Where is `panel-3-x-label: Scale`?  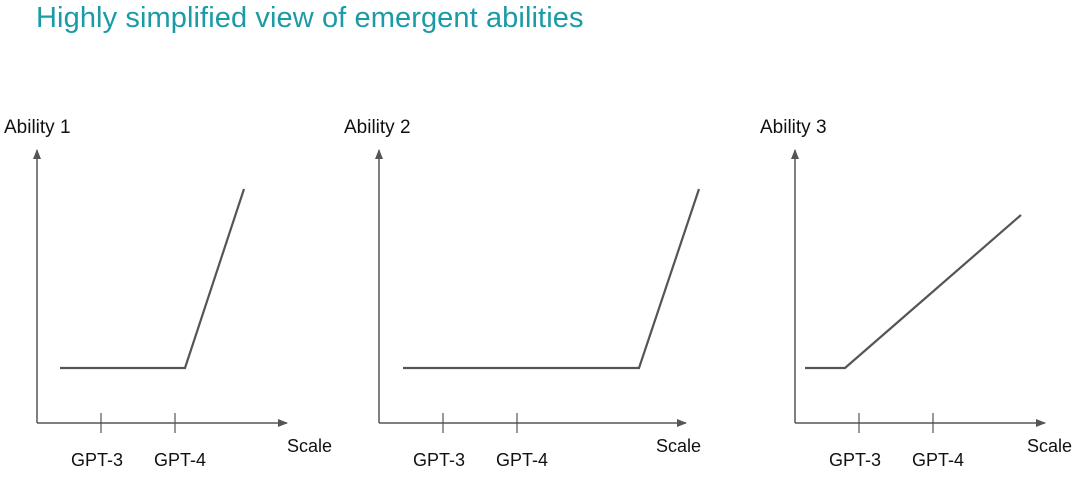
panel-3-x-label: Scale is located at coordinates (1049, 446).